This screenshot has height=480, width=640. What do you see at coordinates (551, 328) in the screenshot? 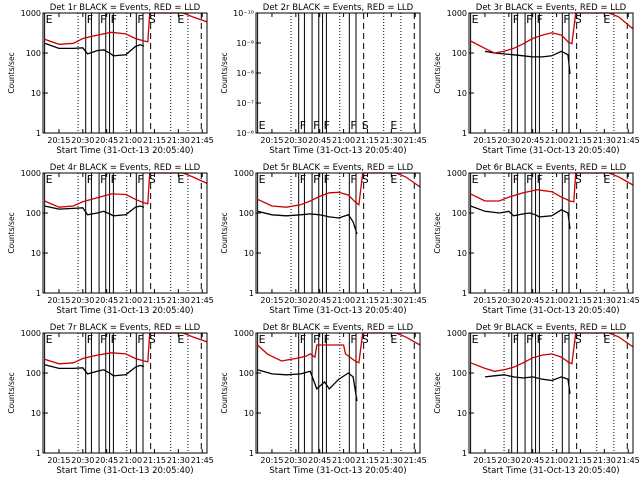
I see `panel-title: Det 9r BLACK = Events, RED = LLD` at bounding box center [551, 328].